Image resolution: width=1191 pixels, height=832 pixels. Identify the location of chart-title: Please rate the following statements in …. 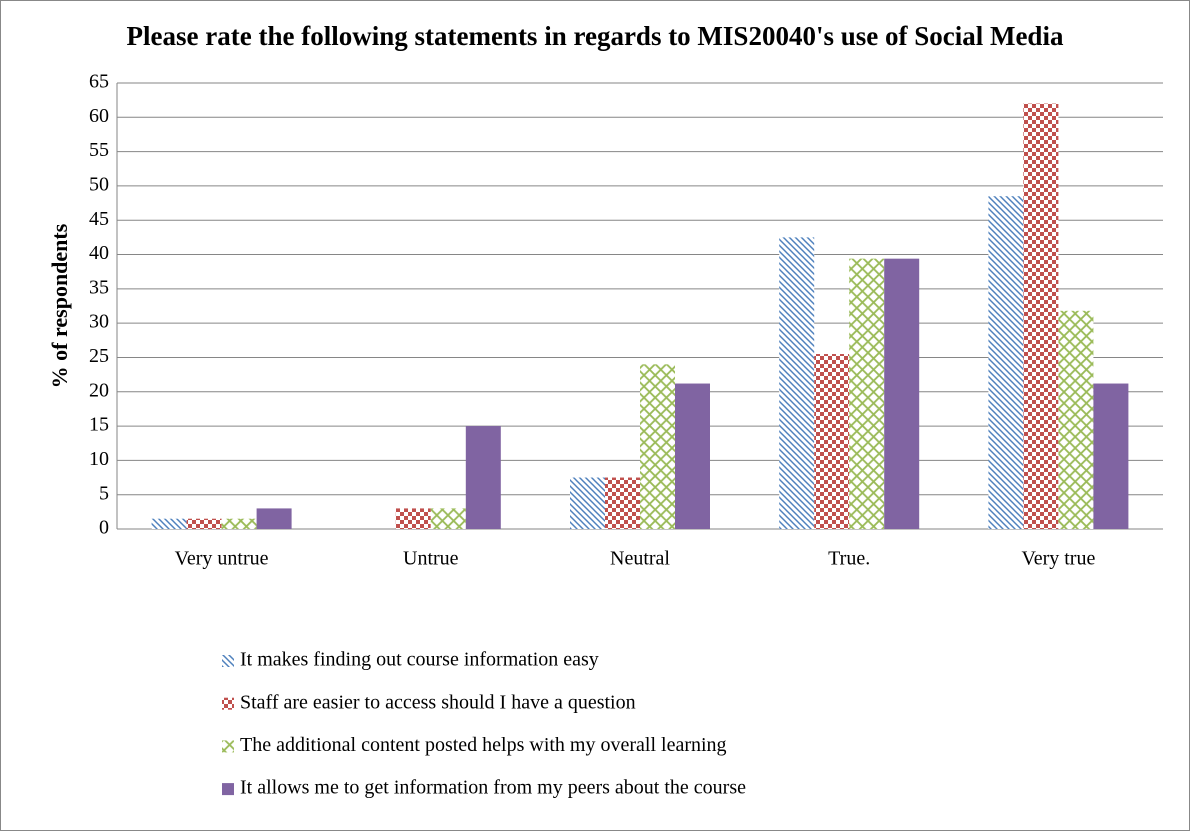
(595, 36).